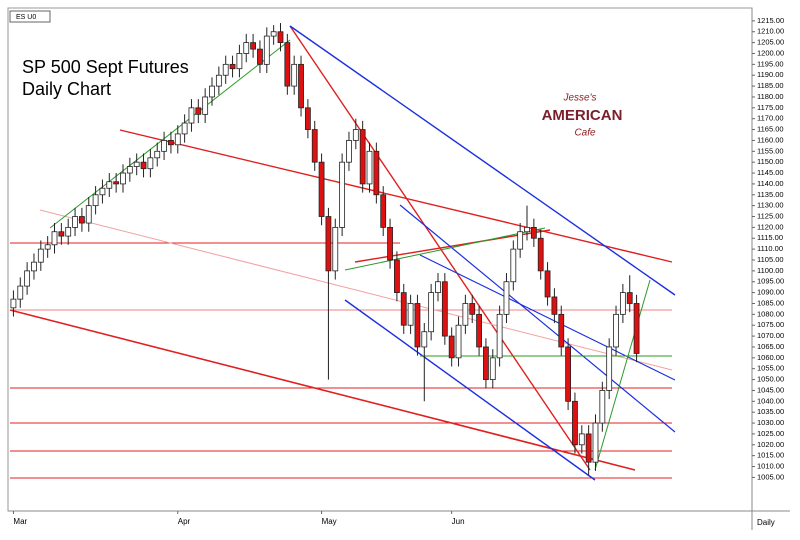 Image resolution: width=800 pixels, height=540 pixels. What do you see at coordinates (770, 476) in the screenshot?
I see `y-tick-label: 1005.00` at bounding box center [770, 476].